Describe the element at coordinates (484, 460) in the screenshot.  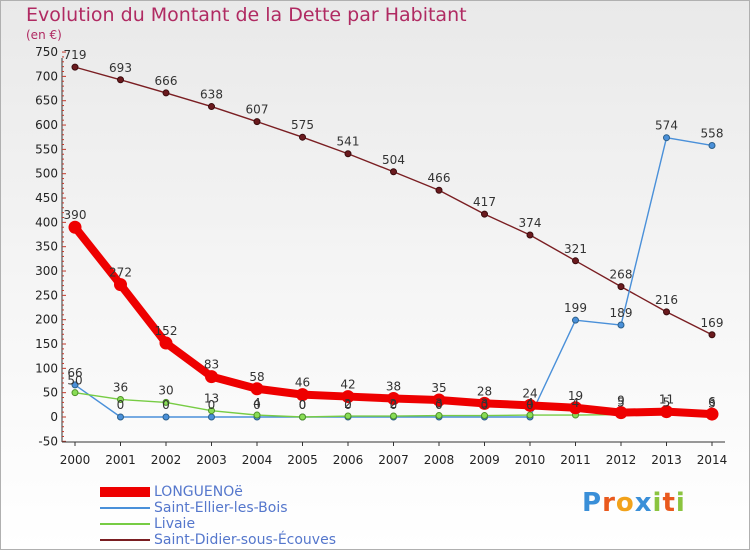
I see `x-tick-label: 2009` at that location.